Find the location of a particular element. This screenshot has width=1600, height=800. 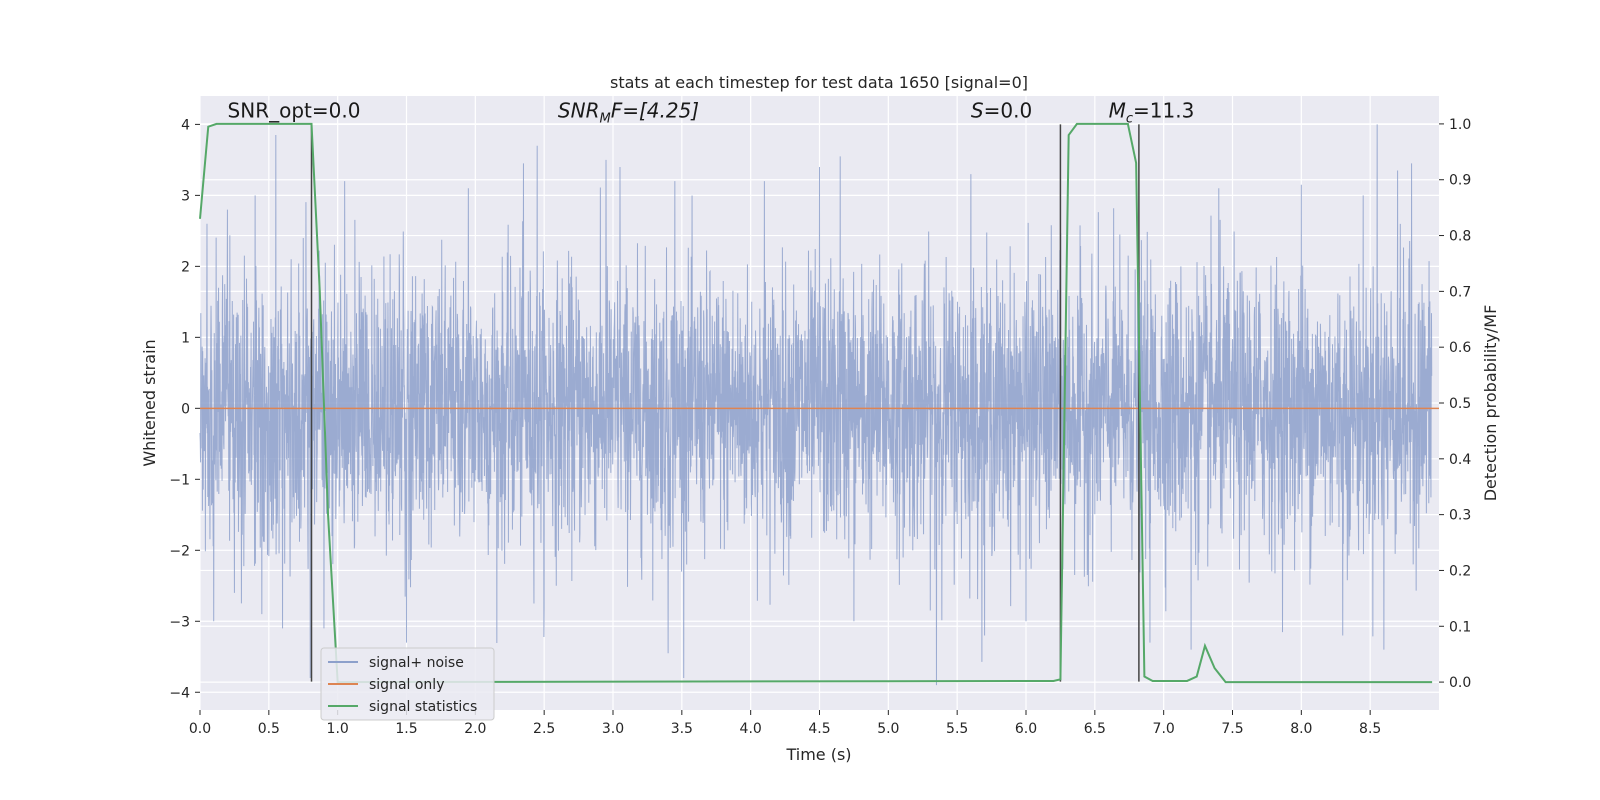

x-tick-label: 5.5 is located at coordinates (957, 729).